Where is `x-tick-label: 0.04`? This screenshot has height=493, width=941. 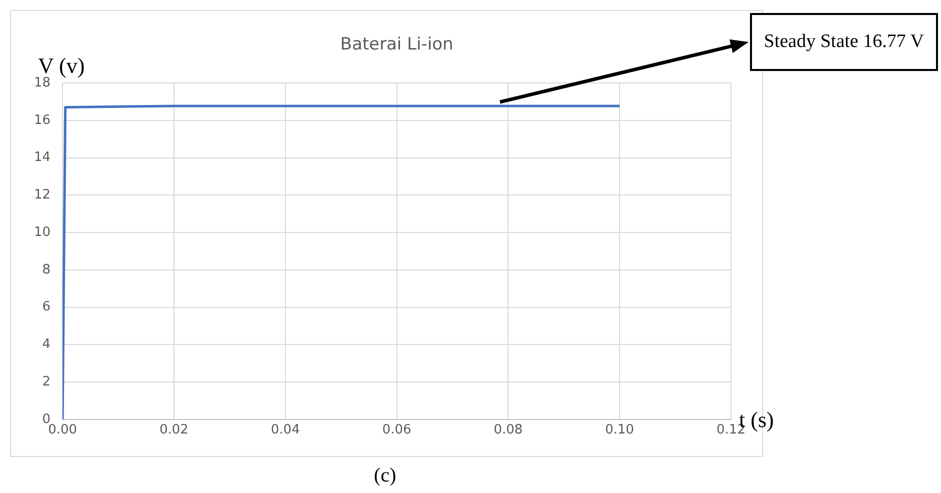 x-tick-label: 0.04 is located at coordinates (285, 430).